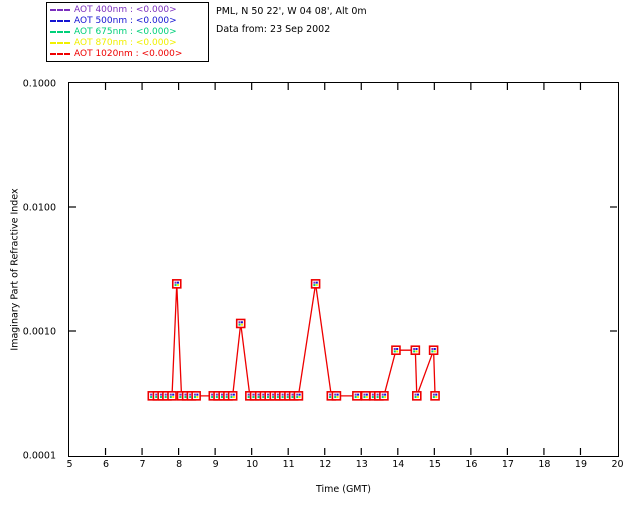 Image resolution: width=640 pixels, height=512 pixels. Describe the element at coordinates (39, 455) in the screenshot. I see `y-tick-label: 0.0001` at that location.